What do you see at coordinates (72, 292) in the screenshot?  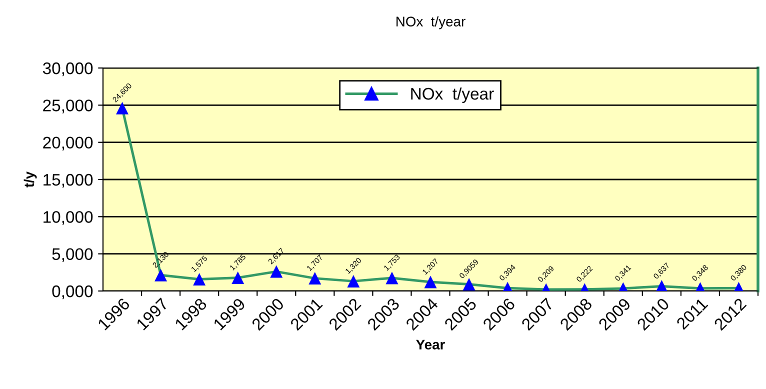 I see `y-tick-label: 0,000` at bounding box center [72, 292].